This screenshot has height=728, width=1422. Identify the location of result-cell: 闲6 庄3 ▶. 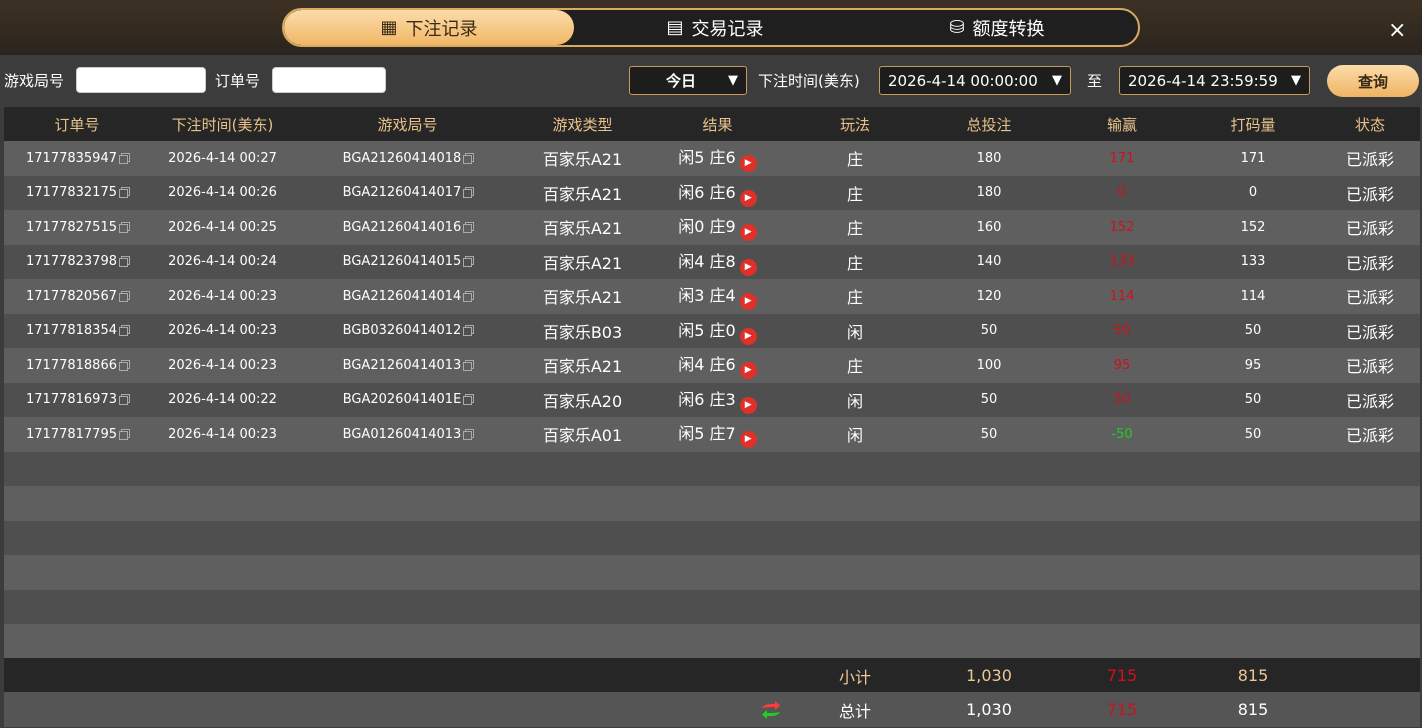
(717, 400).